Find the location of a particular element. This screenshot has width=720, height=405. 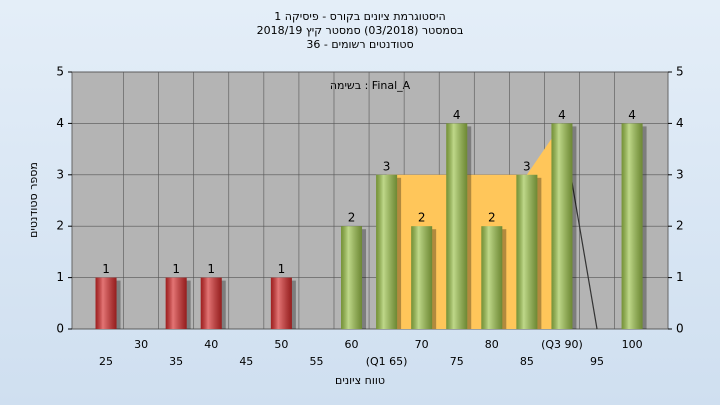

x-tick-label: 85 is located at coordinates (527, 361).